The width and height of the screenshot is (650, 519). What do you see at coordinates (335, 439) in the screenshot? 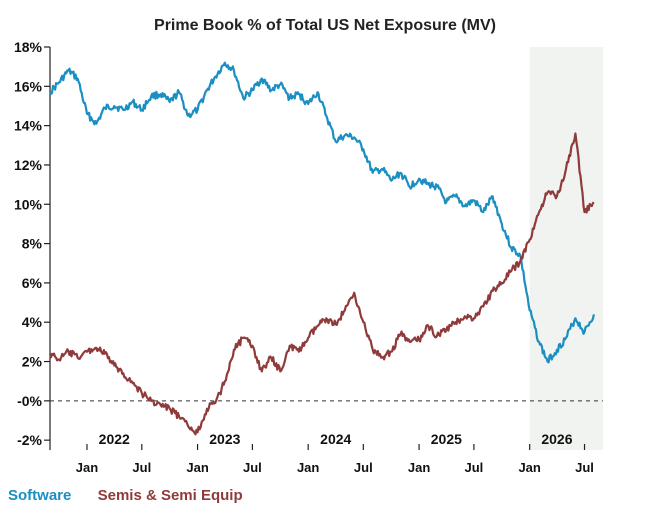
I see `year-label: 2024` at bounding box center [335, 439].